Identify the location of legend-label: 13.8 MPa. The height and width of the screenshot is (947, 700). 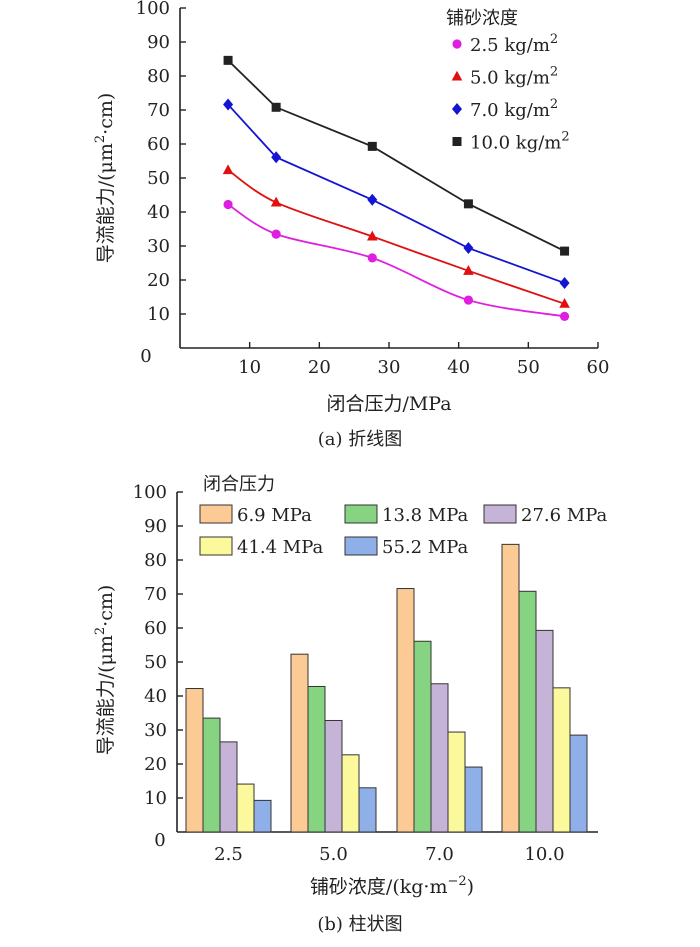
(425, 515).